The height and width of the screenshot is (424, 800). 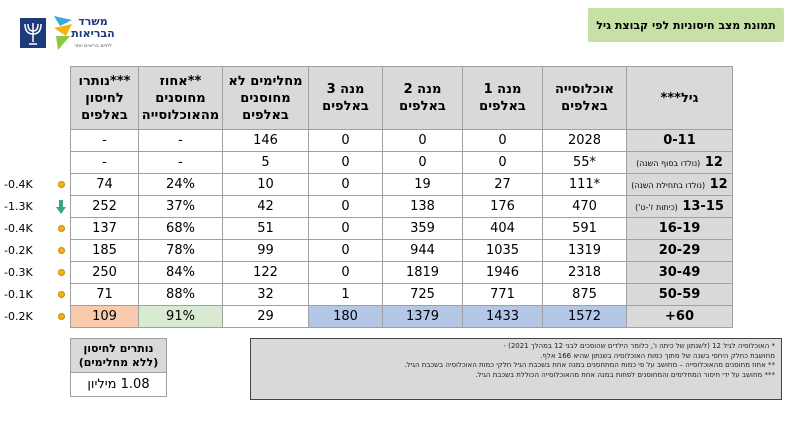 I want to click on remaining-total-box: נותרים לחיסון (ללא מחלימים) 1.08 מיליון, so click(x=118, y=367).